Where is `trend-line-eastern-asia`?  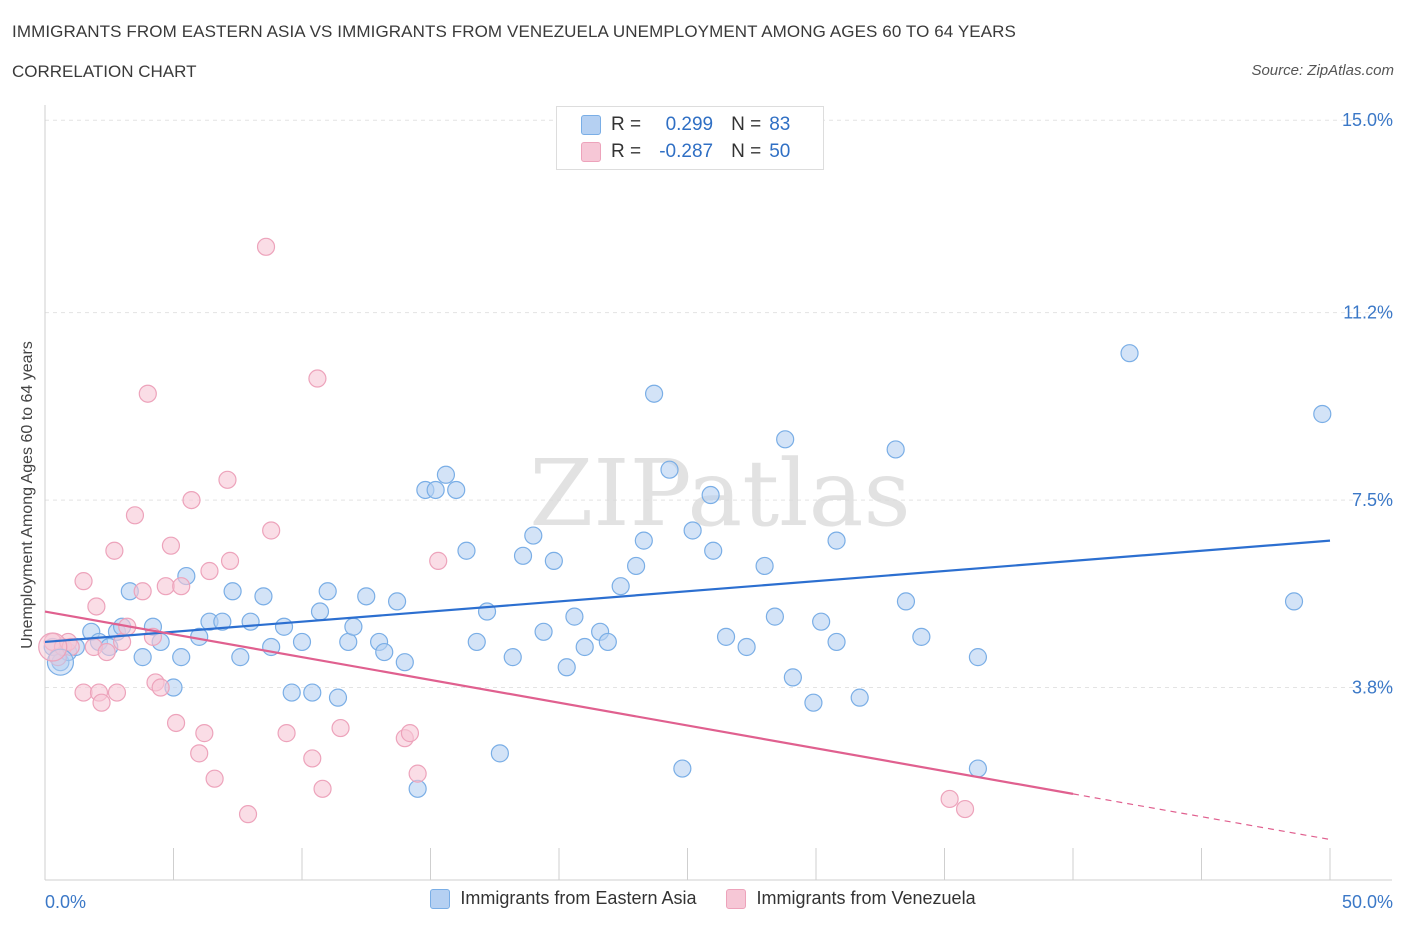
trend-line-eastern-asia is located at coordinates (687, 591).